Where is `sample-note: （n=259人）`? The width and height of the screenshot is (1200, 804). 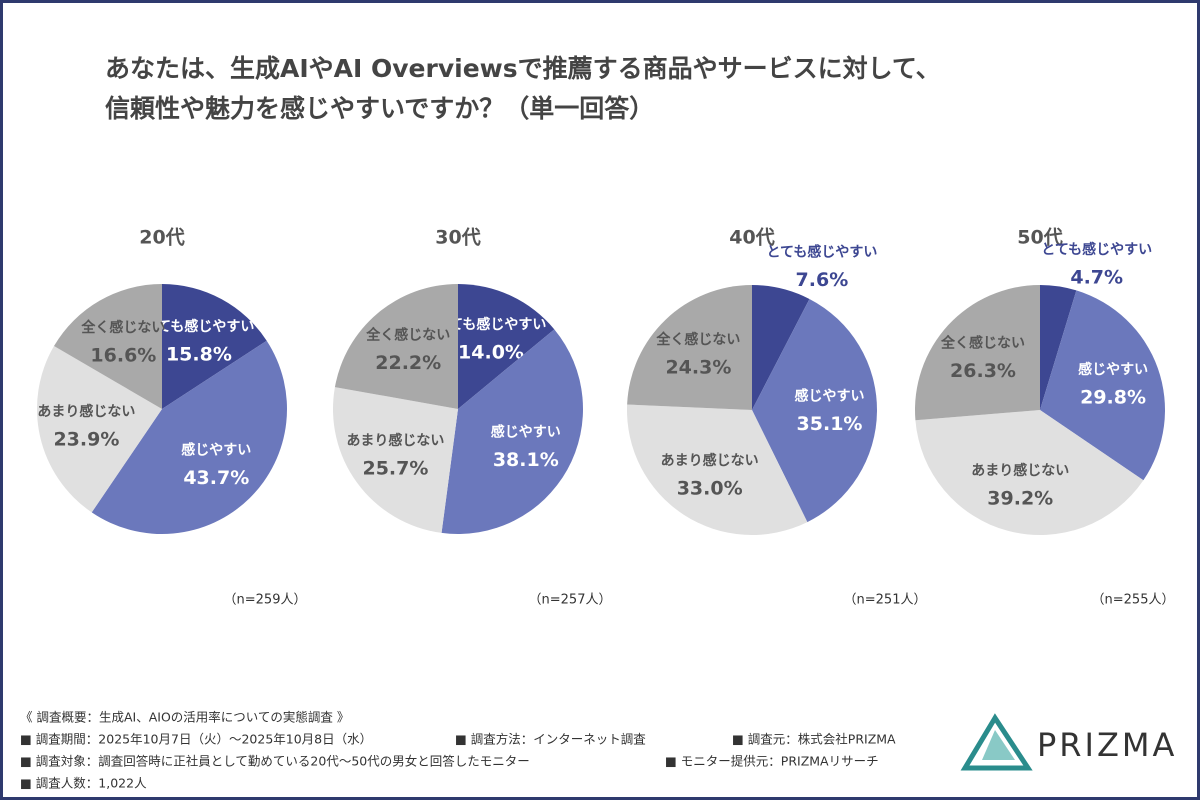
sample-note: （n=259人） is located at coordinates (265, 600).